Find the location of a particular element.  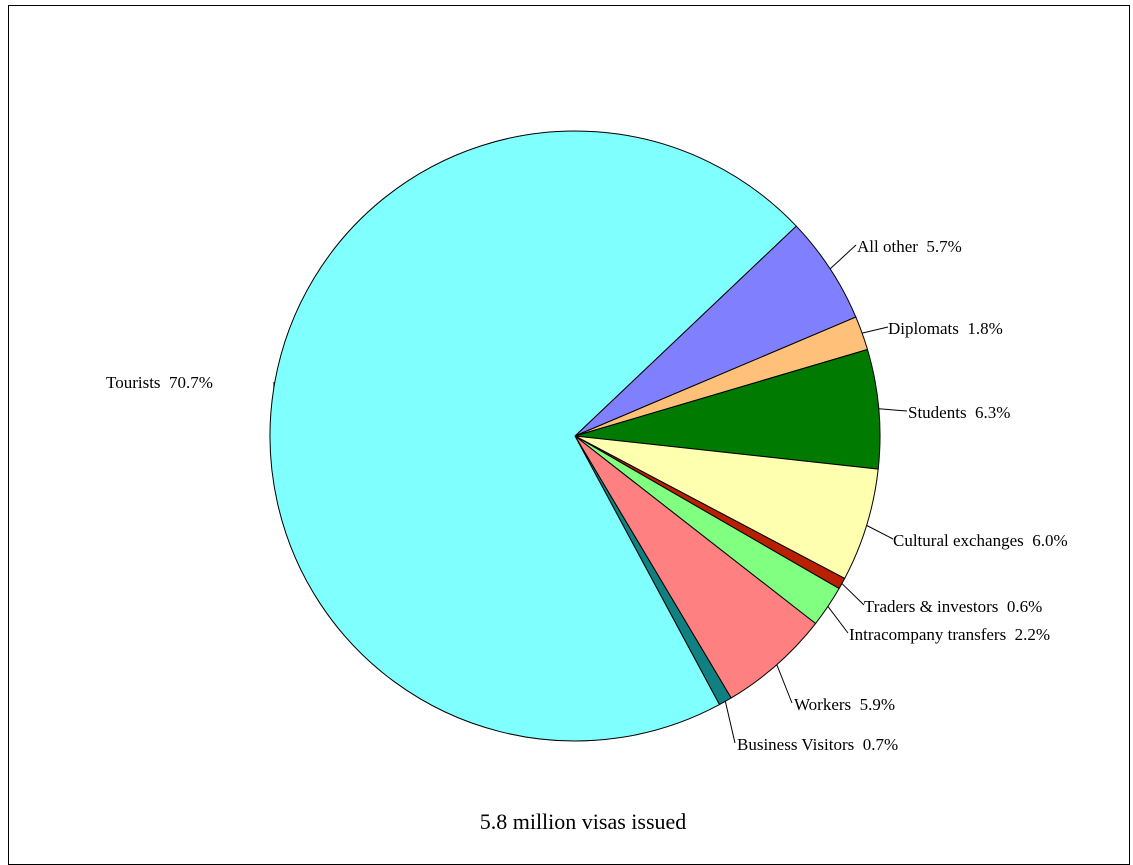

slice-label: Traders & investors 0.6% is located at coordinates (953, 606).